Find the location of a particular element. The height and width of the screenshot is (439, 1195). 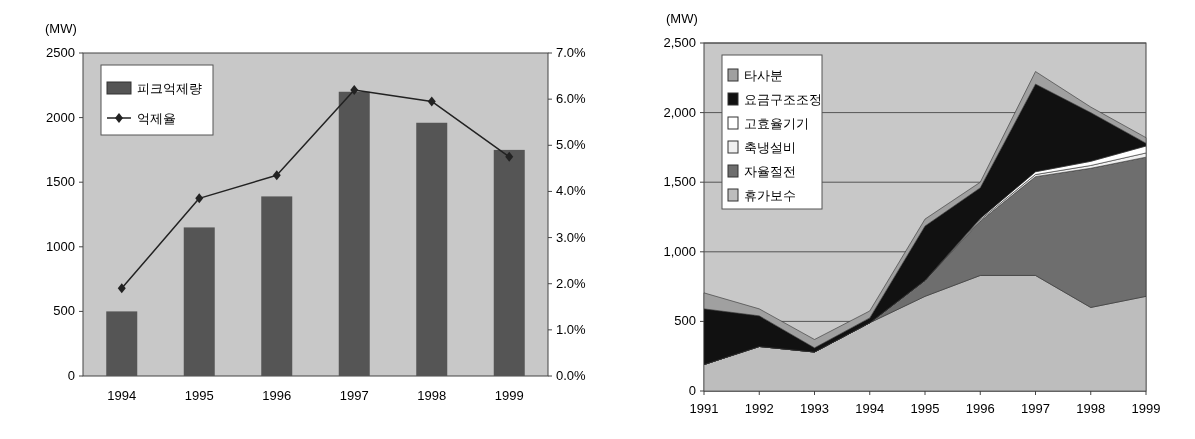

y2-tick-label: 7.0% is located at coordinates (571, 52).